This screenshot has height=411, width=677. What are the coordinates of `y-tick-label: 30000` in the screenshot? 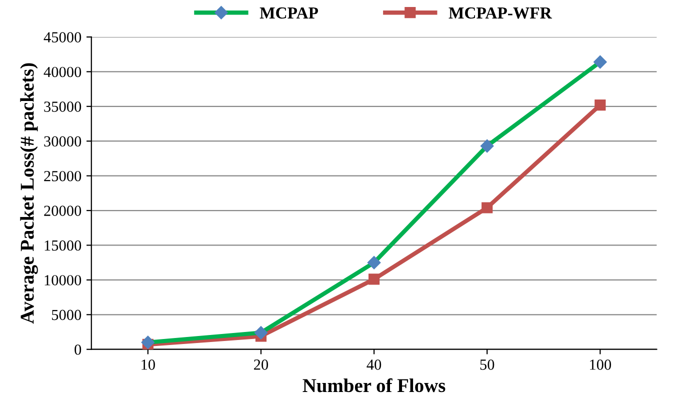 It's located at (63, 141).